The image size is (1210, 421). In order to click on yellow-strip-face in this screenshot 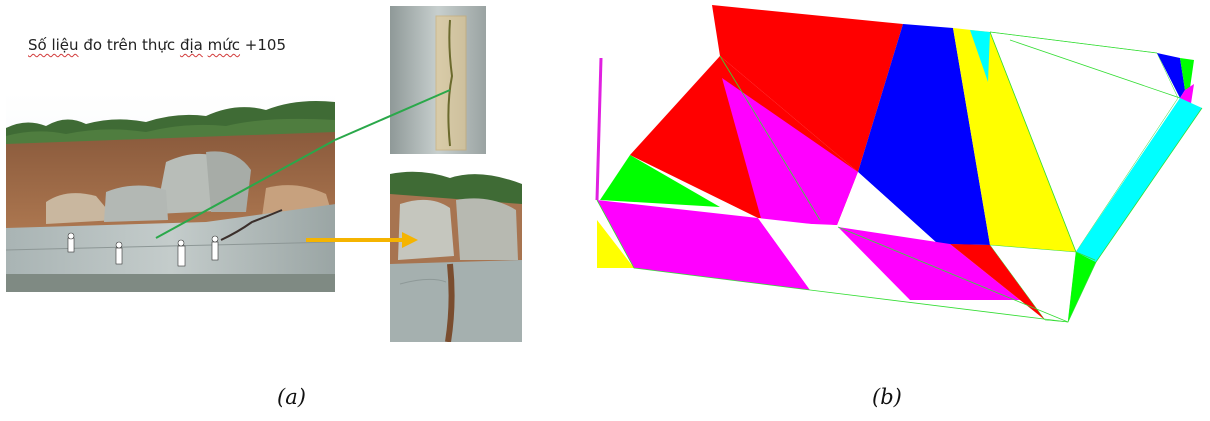, I will do `click(1014, 140)`.